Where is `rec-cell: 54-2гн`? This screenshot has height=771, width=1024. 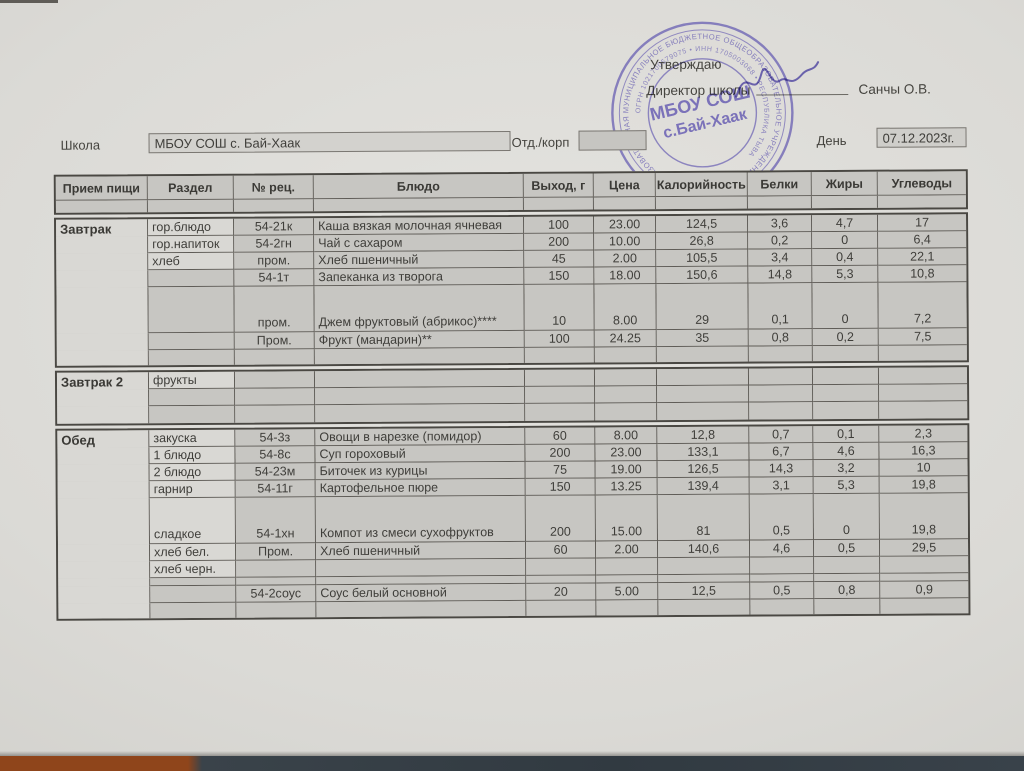 rec-cell: 54-2гн is located at coordinates (274, 244).